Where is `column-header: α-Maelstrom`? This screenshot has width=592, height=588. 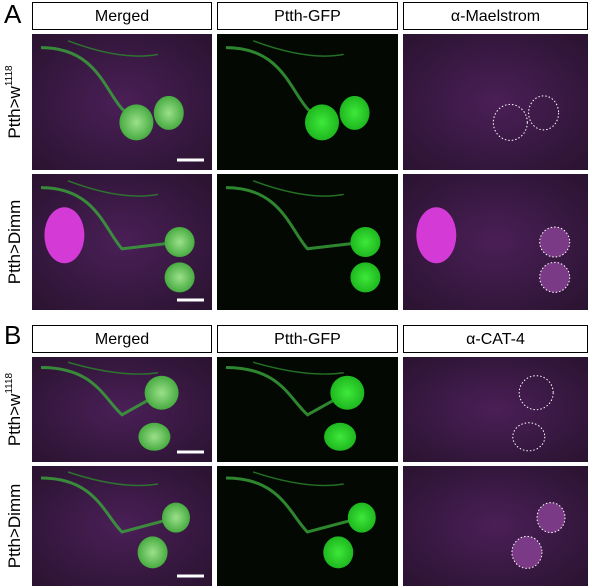 column-header: α-Maelstrom is located at coordinates (495, 16).